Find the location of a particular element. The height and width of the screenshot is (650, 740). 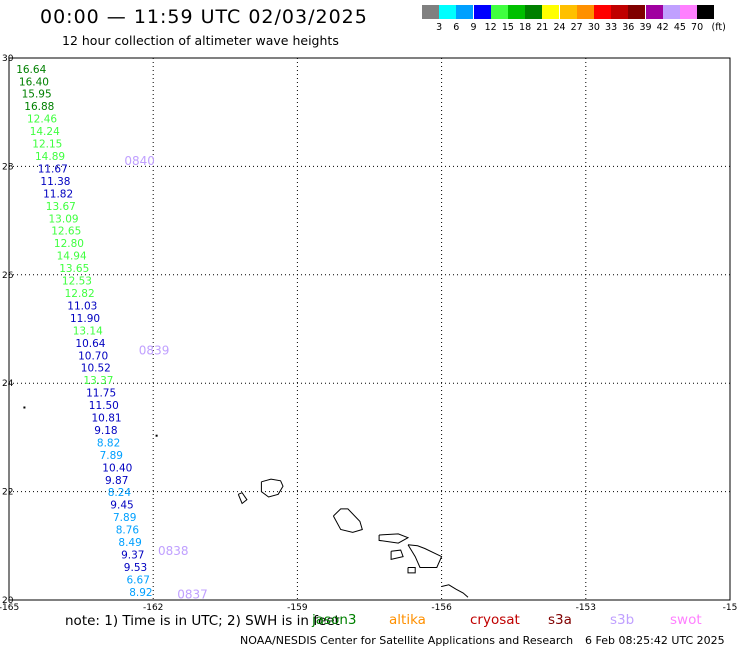

satellite-label-swot: swot is located at coordinates (686, 620).